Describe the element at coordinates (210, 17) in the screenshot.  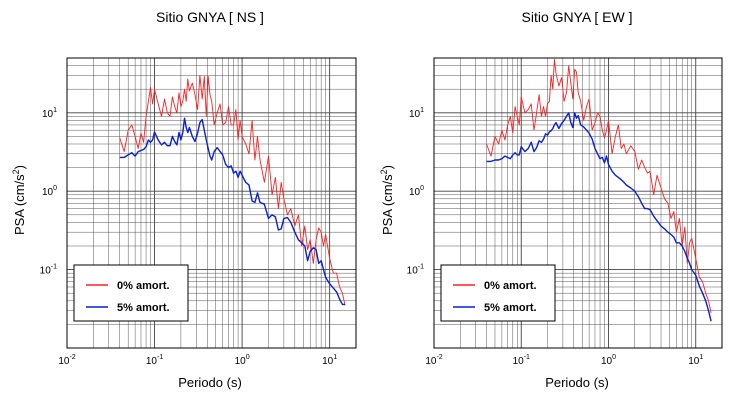
I see `chart-title: Sitio GNYA [ NS ]` at that location.